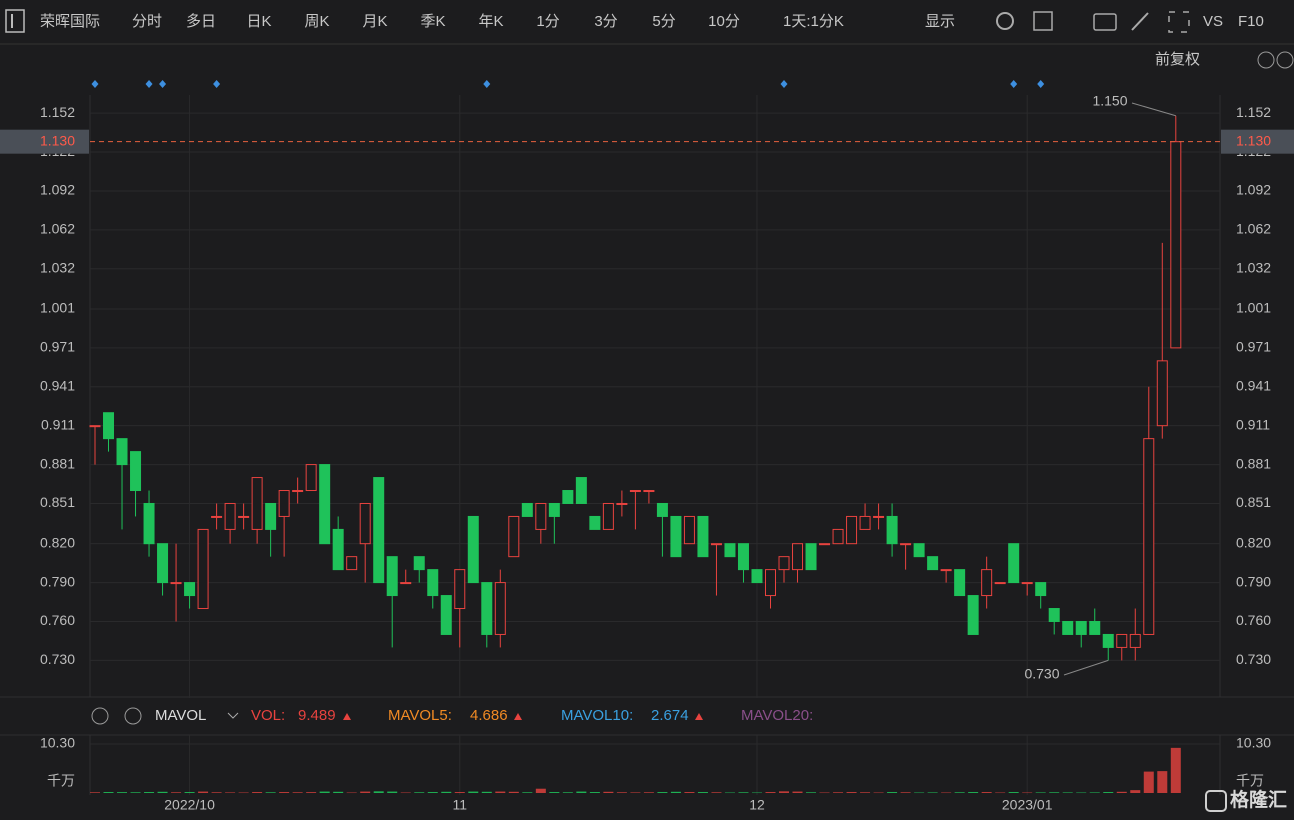 The height and width of the screenshot is (820, 1294). Describe the element at coordinates (133, 716) in the screenshot. I see `indicator-close-icon` at that location.